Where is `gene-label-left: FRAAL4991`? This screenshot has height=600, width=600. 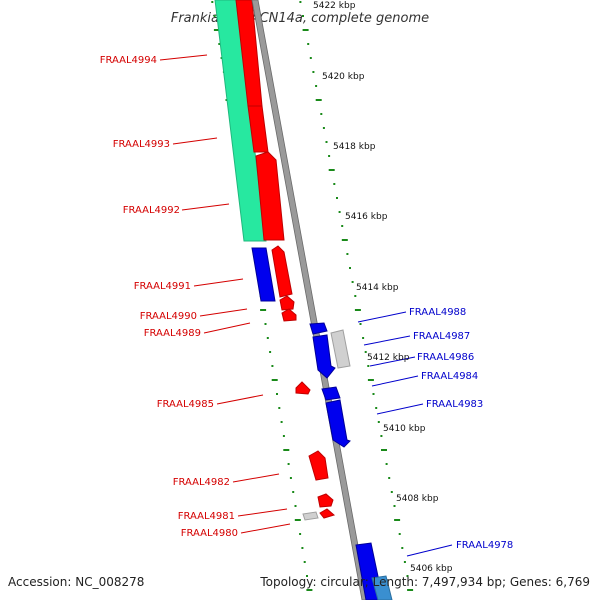 gene-label-left: FRAAL4991 is located at coordinates (162, 286).